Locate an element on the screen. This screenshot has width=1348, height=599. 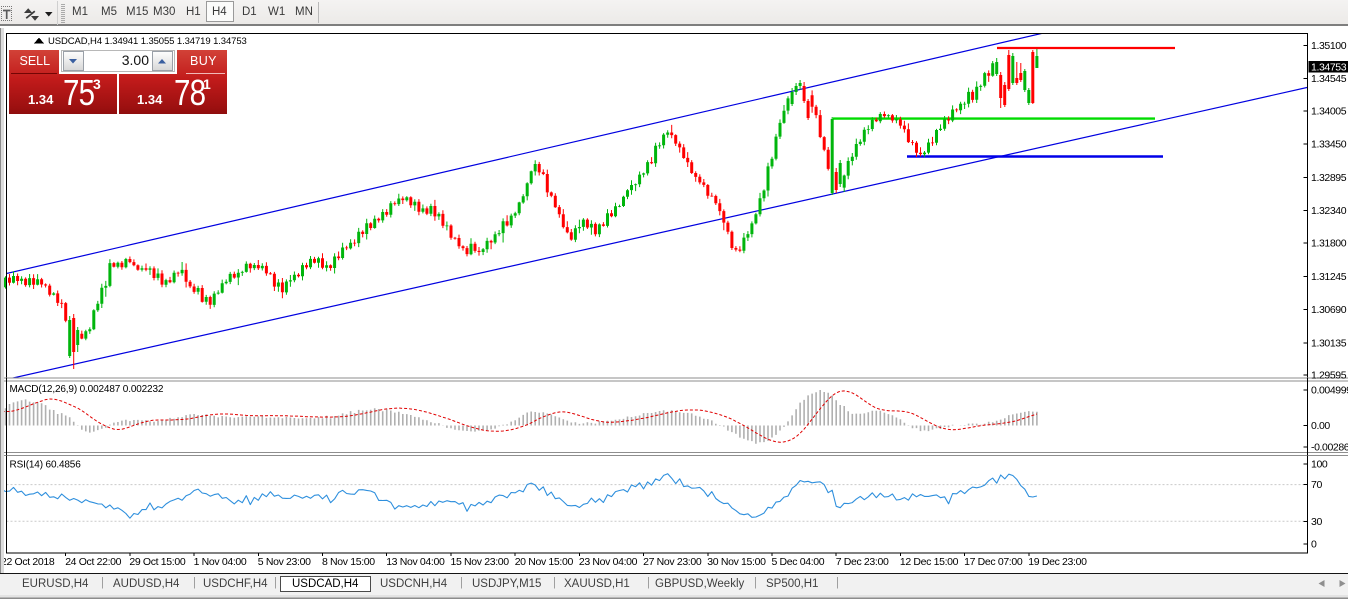
svg-text: 1.35100 is located at coordinates (1329, 46).